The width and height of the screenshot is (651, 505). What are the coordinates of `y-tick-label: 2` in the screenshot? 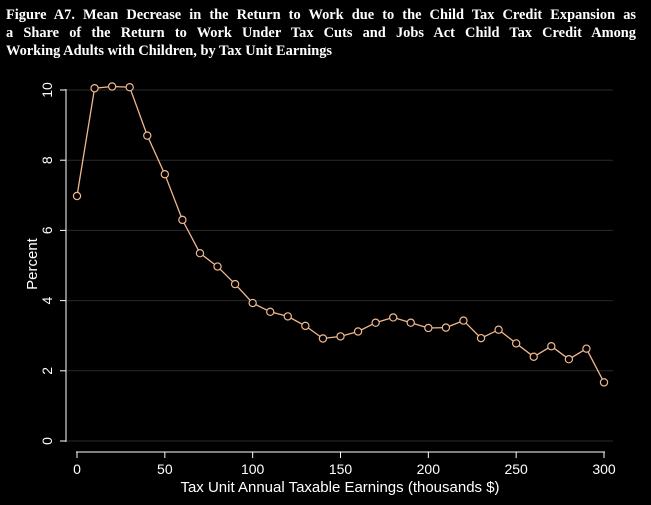 It's located at (47, 371).